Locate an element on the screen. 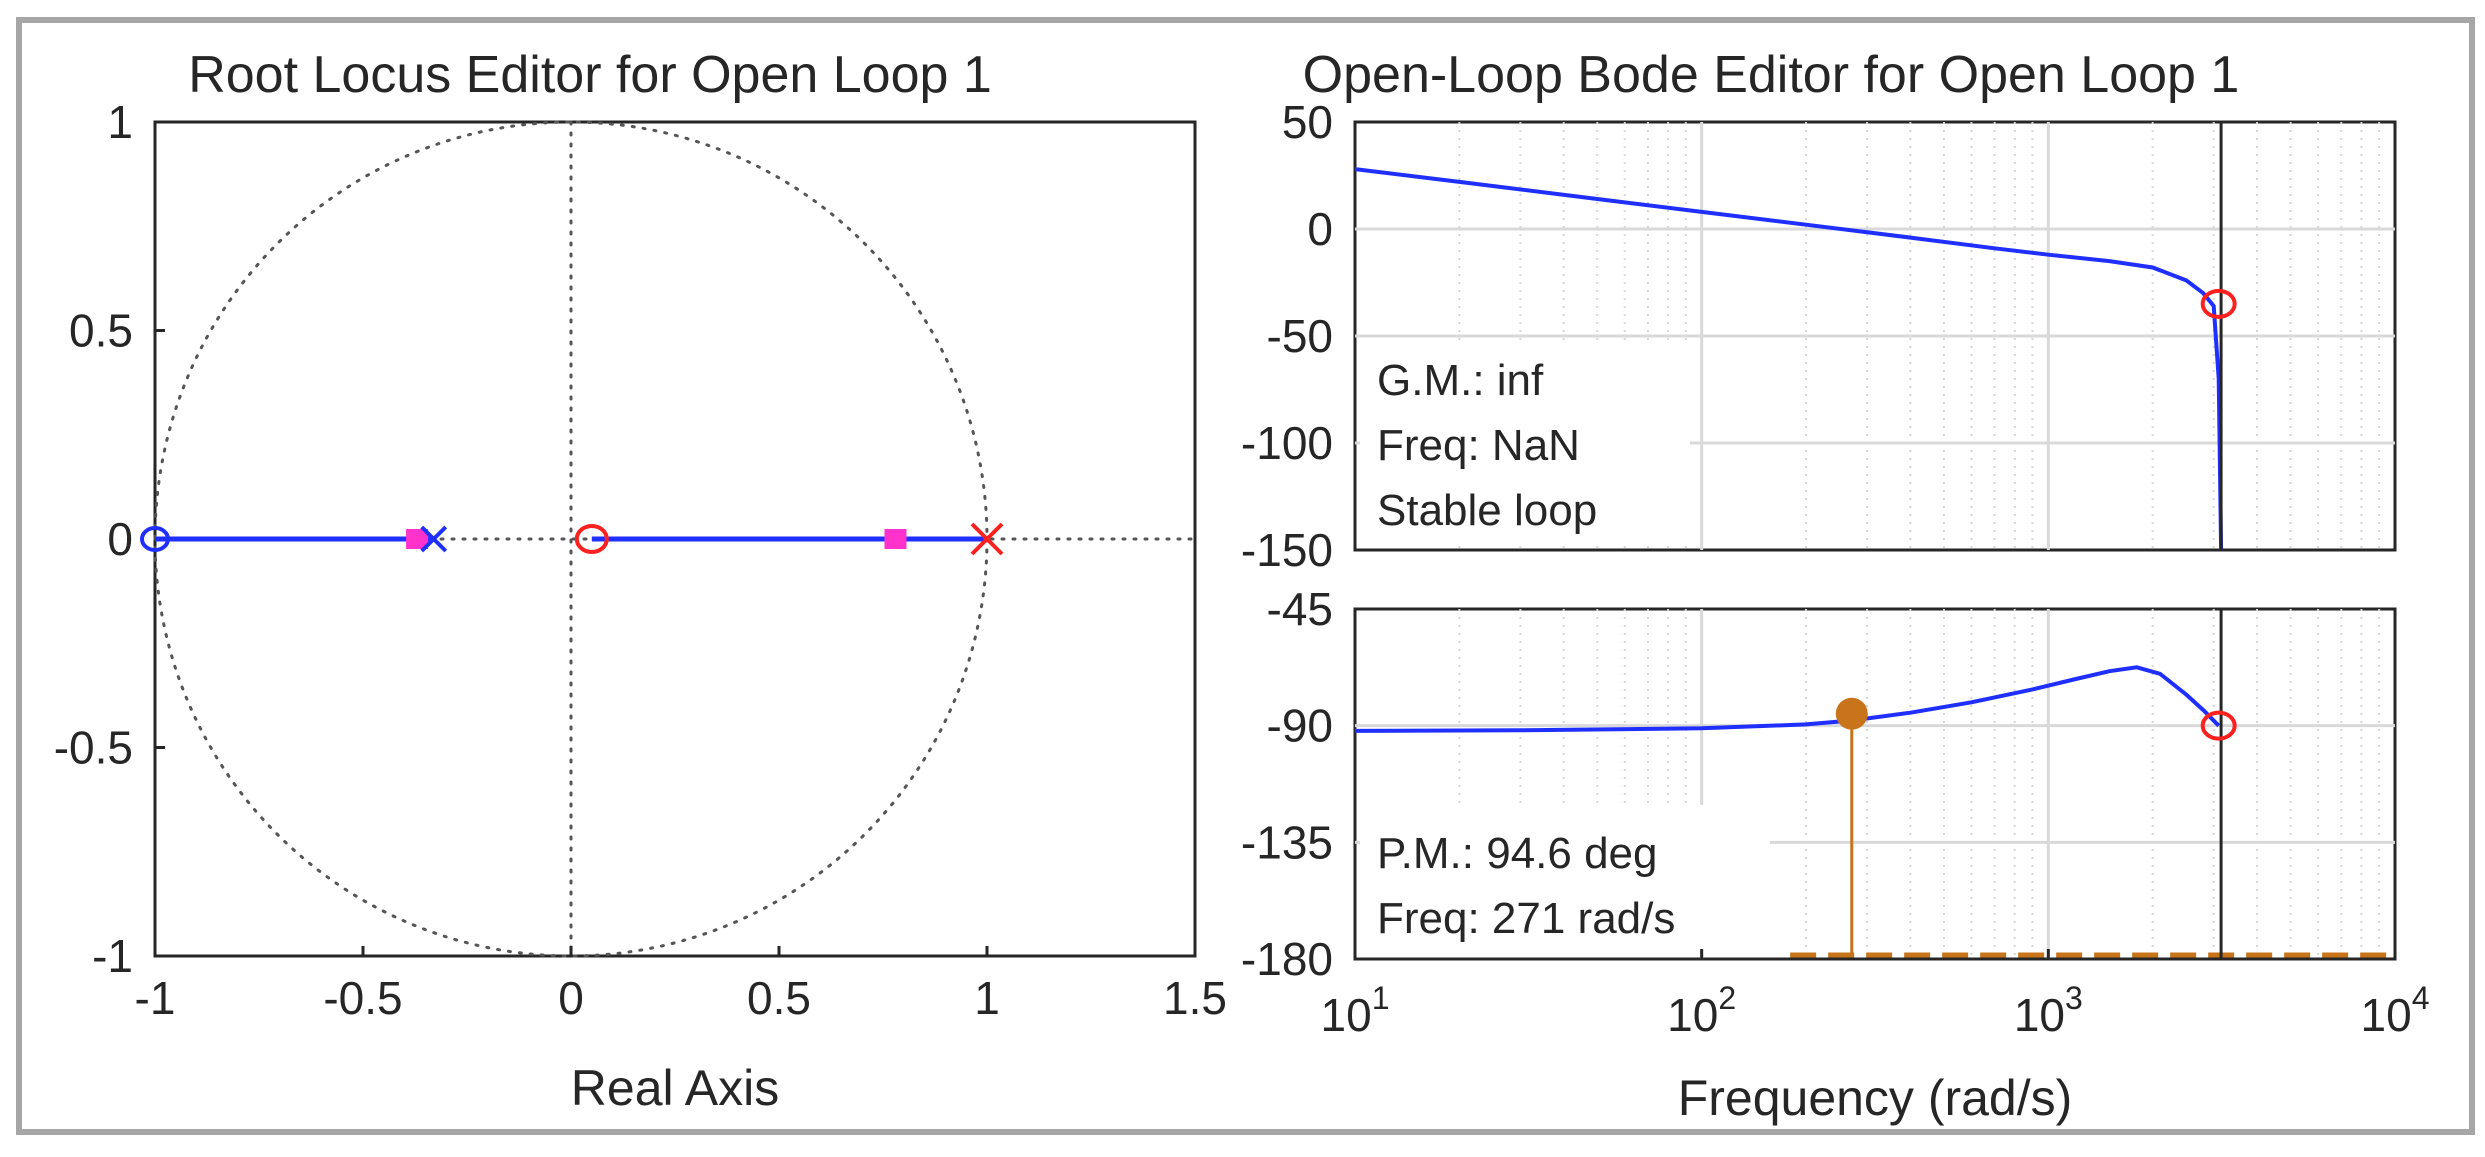  bode-xlabel: Frequency (rad/s) is located at coordinates (1875, 1098).